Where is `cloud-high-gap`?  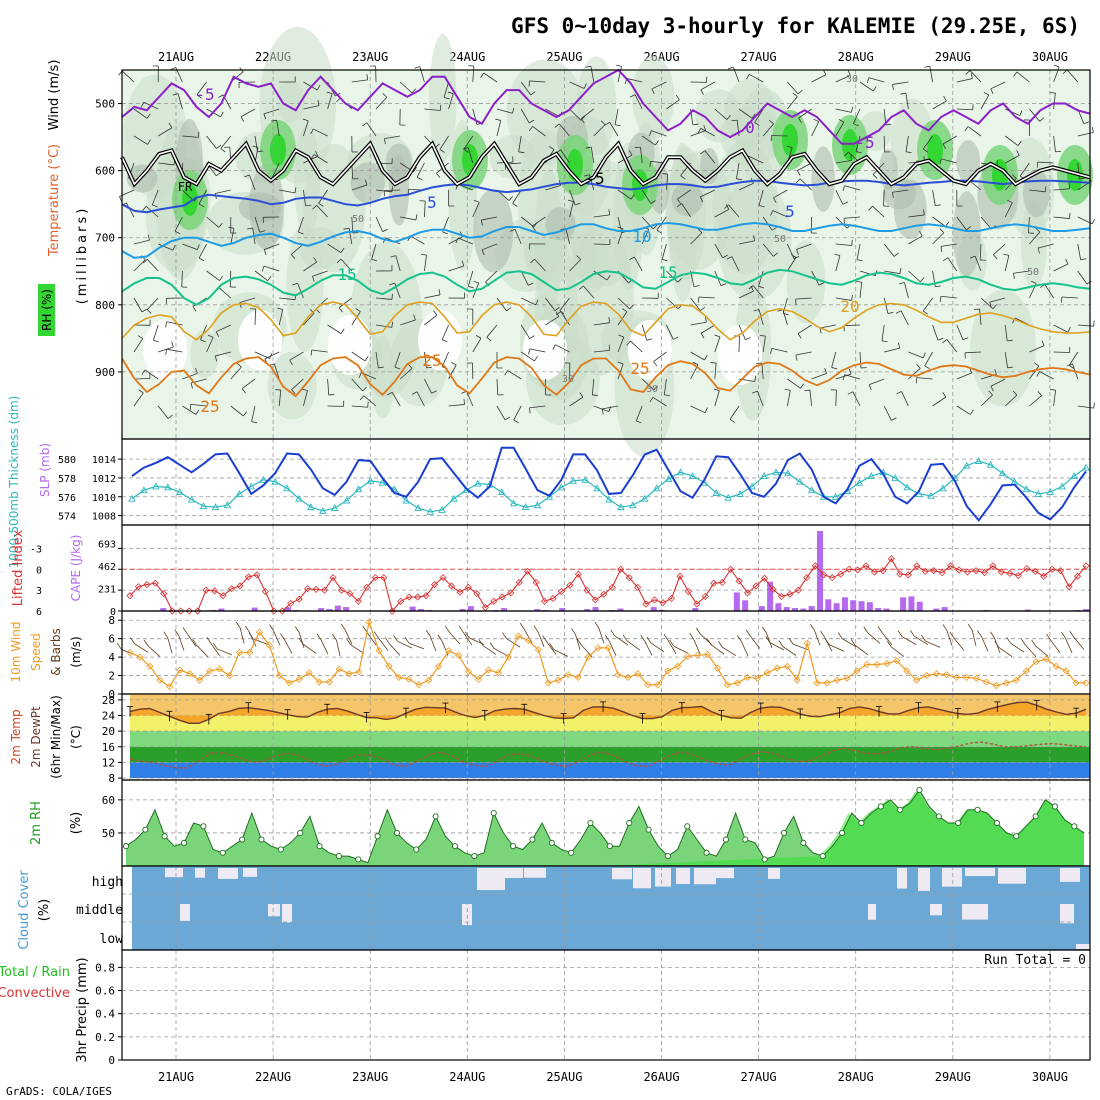
cloud-high-gap is located at coordinates (250, 872).